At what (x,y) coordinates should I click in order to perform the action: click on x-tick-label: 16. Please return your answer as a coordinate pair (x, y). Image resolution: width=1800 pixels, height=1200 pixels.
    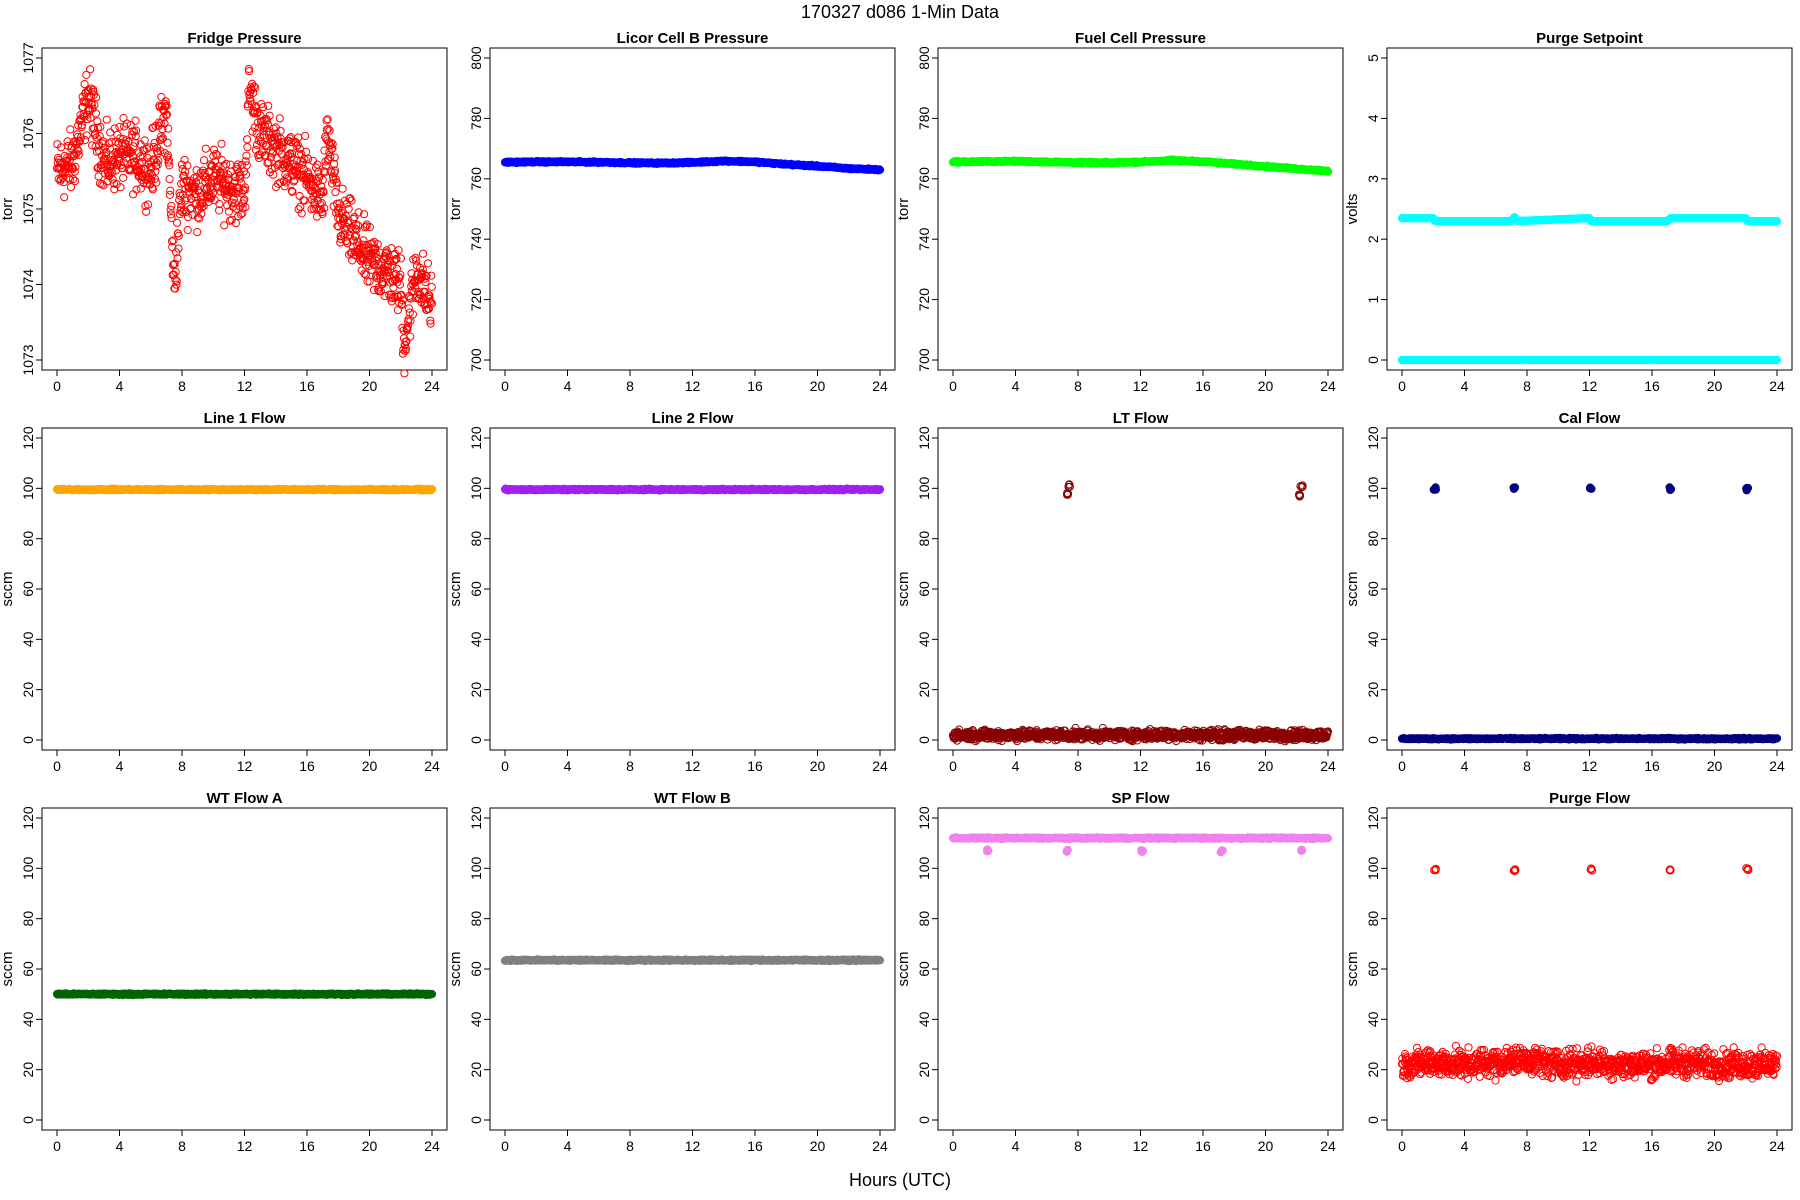
    Looking at the image, I should click on (1652, 386).